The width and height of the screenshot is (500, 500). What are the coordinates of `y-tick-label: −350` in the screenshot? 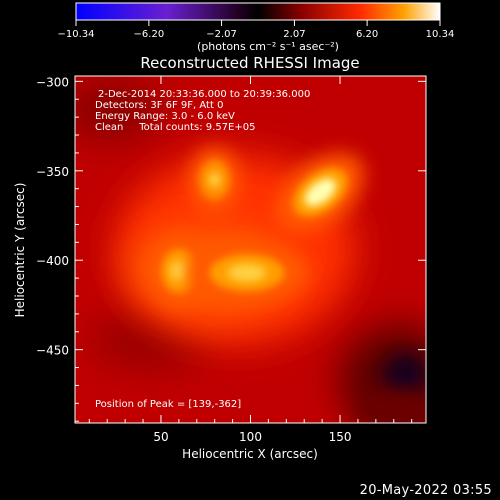 It's located at (52, 172).